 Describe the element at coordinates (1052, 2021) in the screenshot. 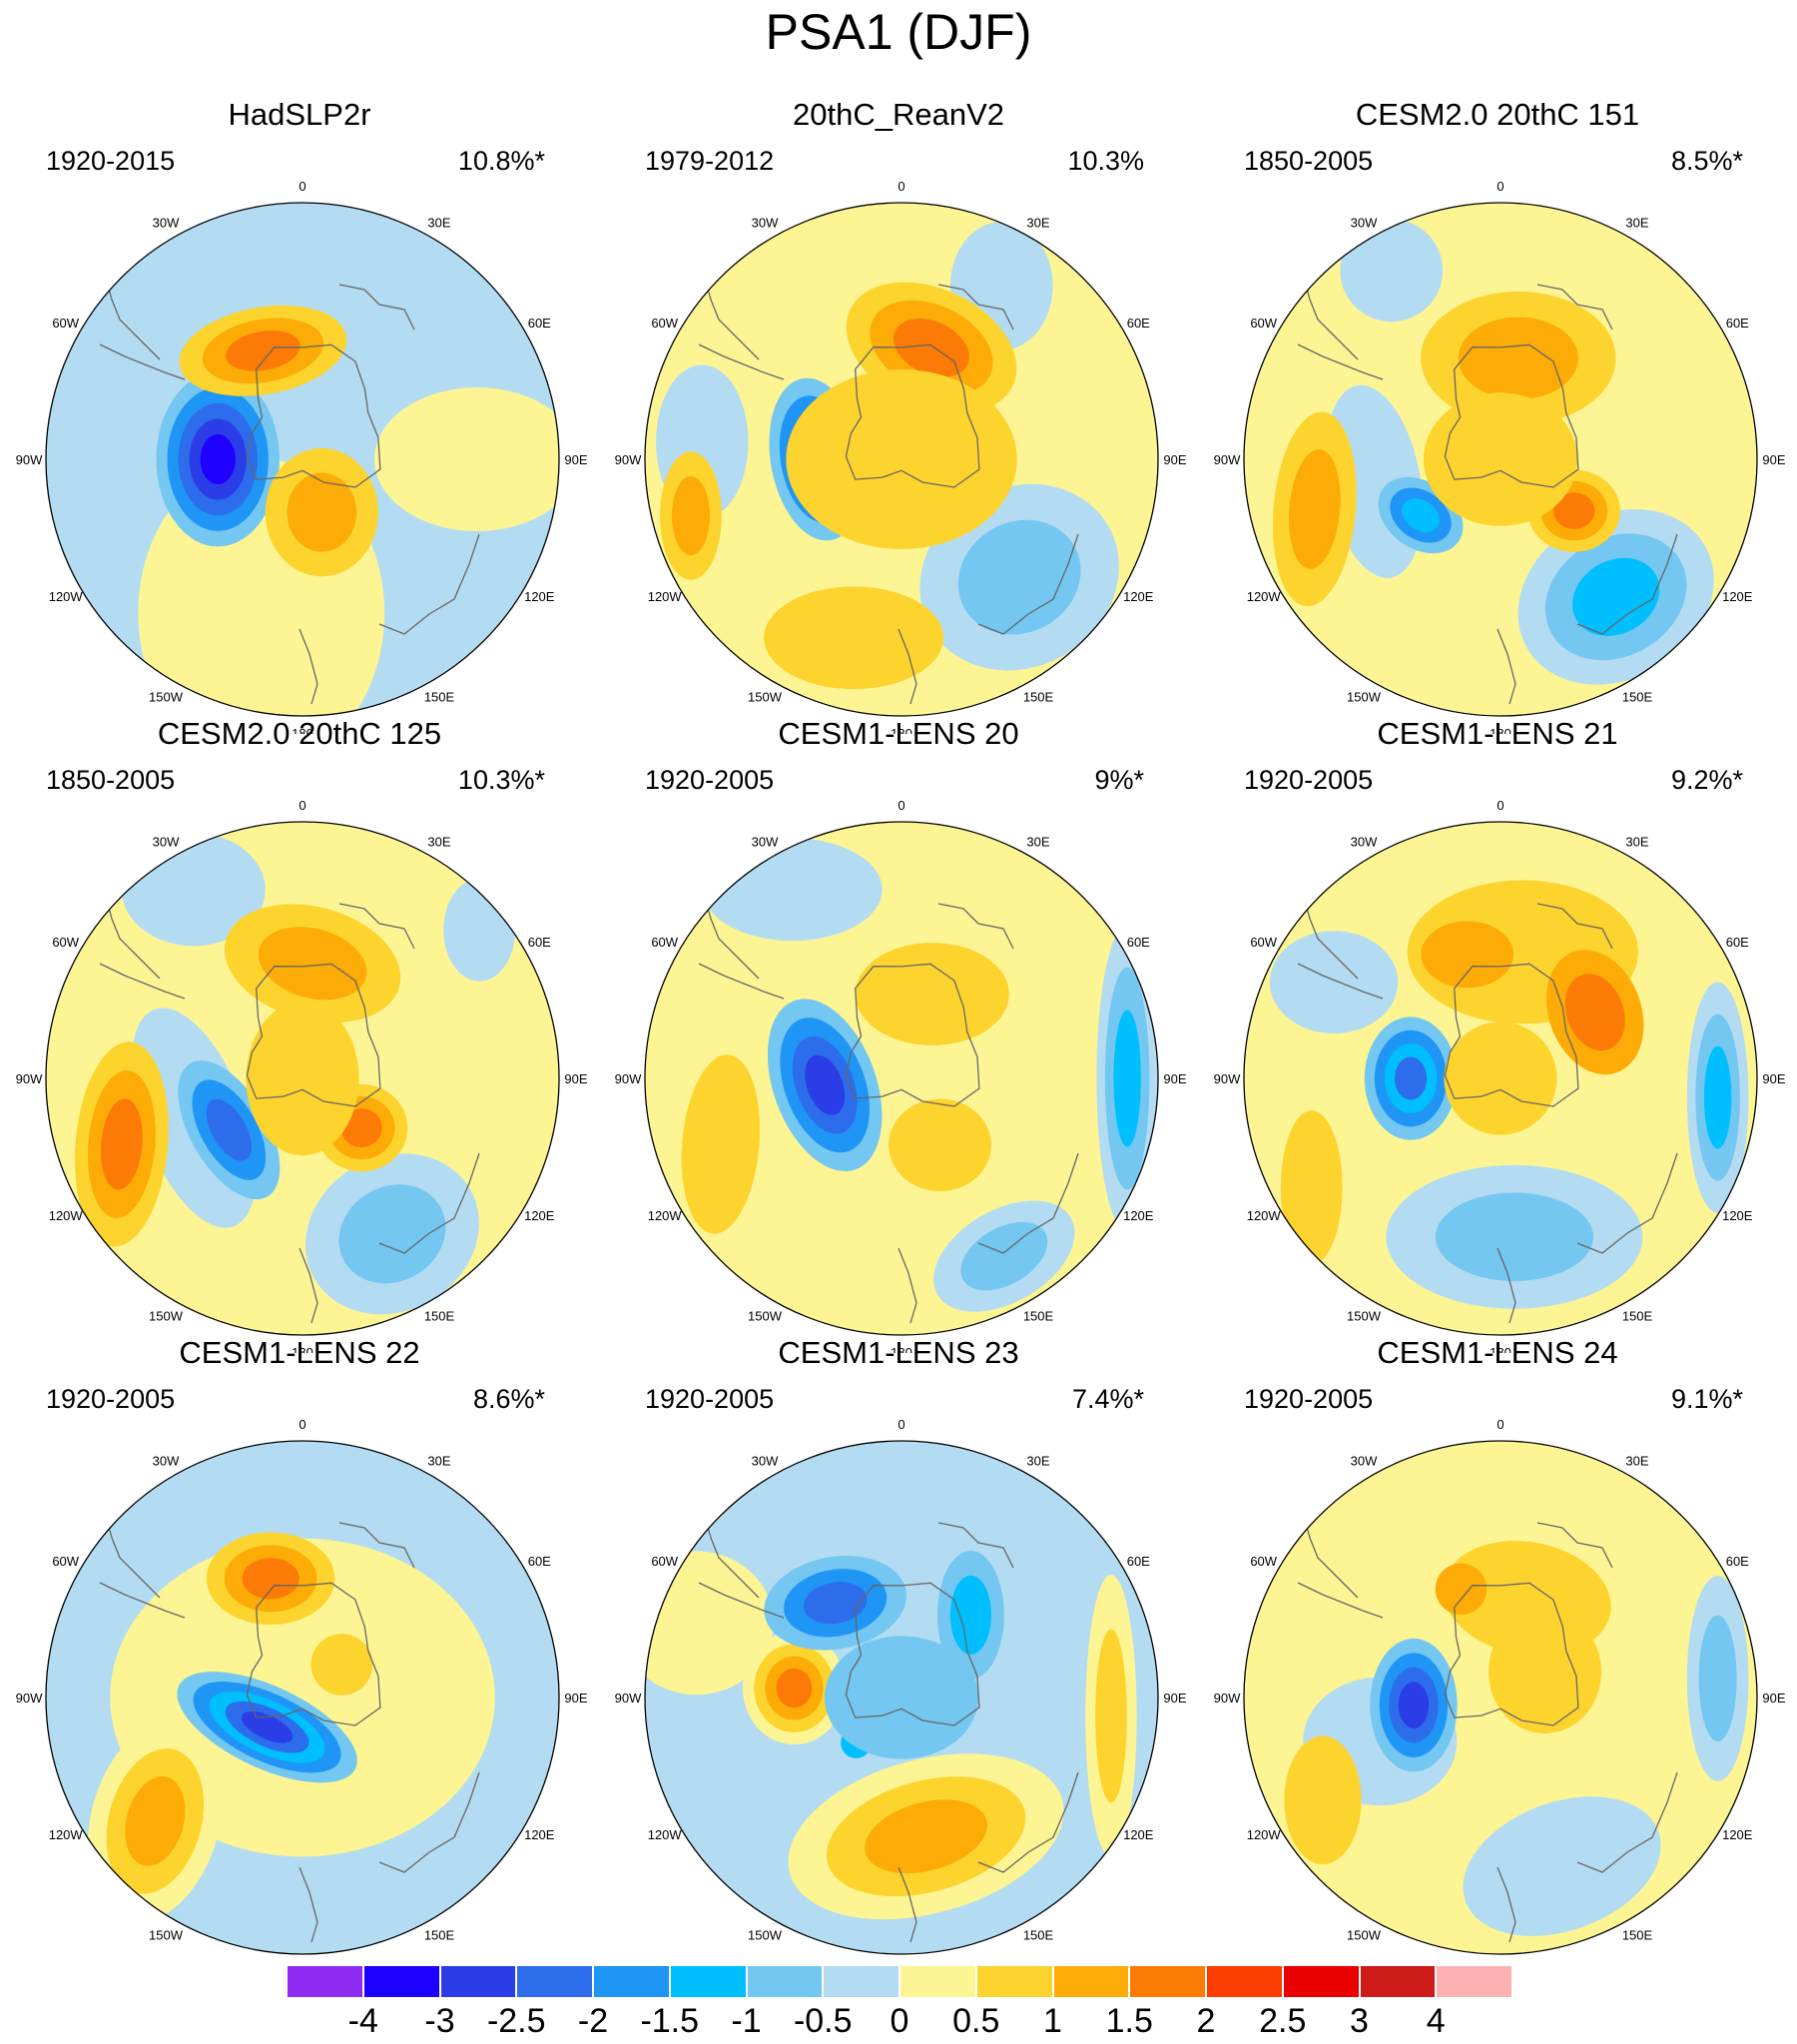

I see `colorbar-tick-label: 1` at that location.